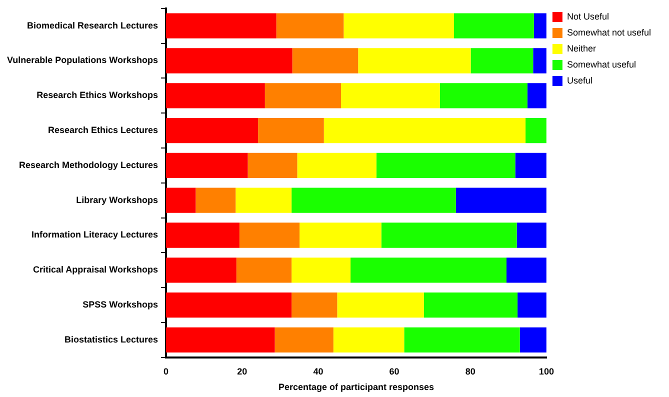  Describe the element at coordinates (111, 339) in the screenshot. I see `y-tick-label: Biostatistics Lectures` at that location.